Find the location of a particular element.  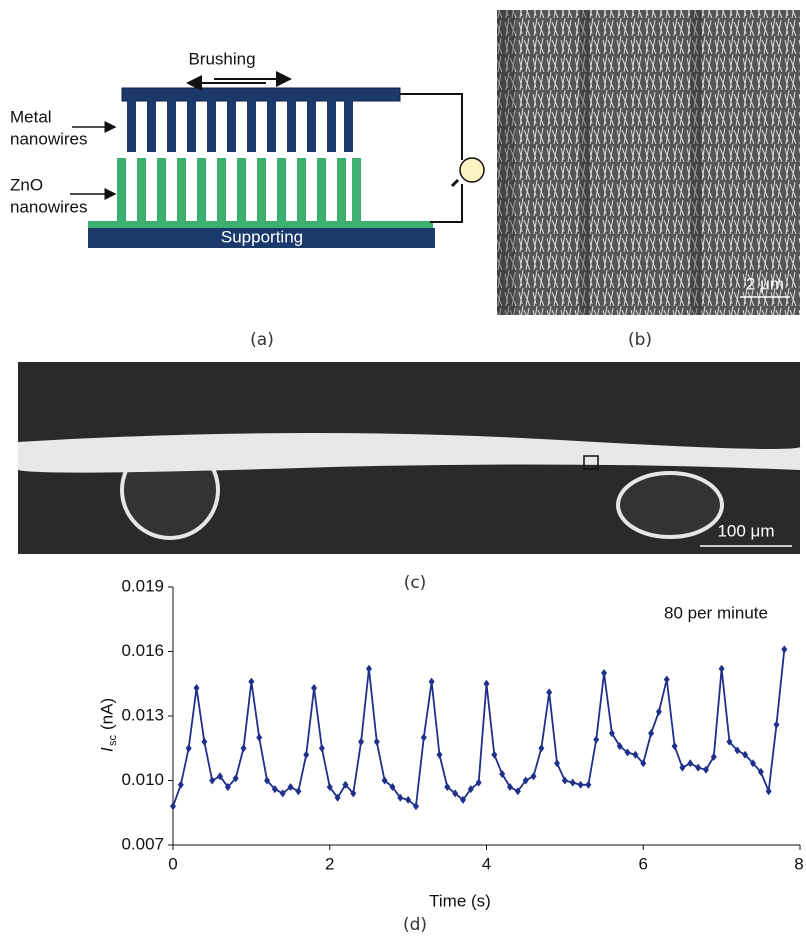

x-tick-label: 6 is located at coordinates (643, 863).